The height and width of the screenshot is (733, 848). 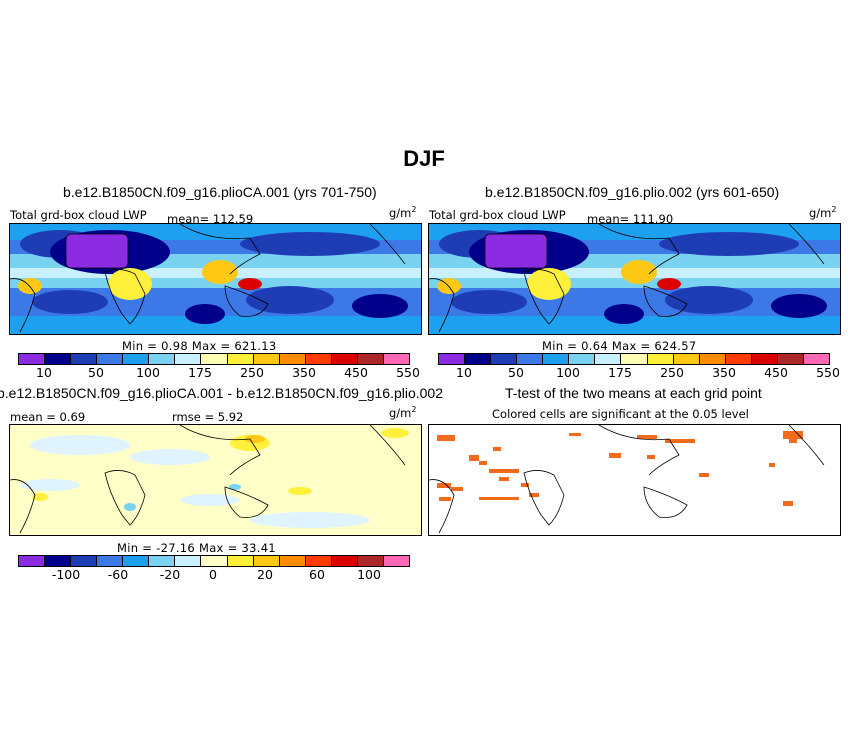 I want to click on map-bottom-left, so click(x=215, y=480).